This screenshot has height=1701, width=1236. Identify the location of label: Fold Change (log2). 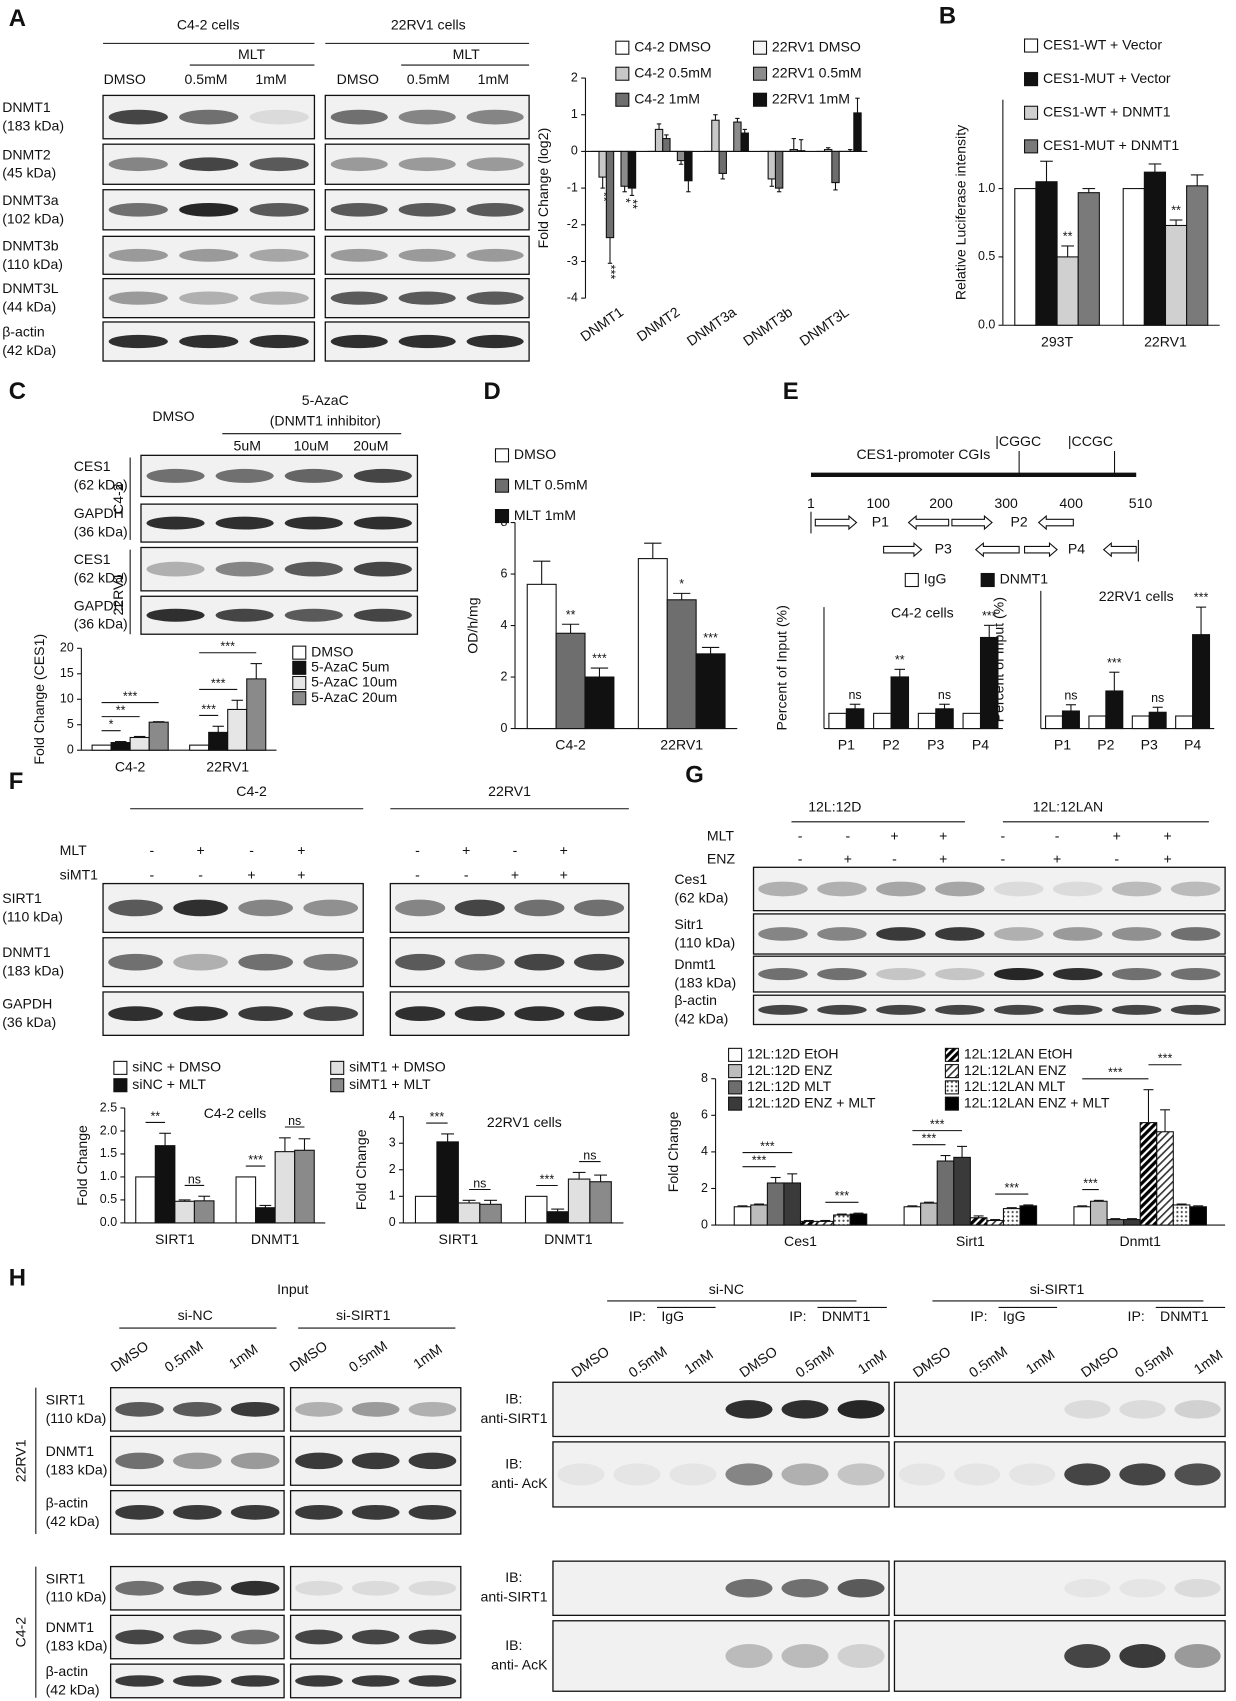
(543, 188).